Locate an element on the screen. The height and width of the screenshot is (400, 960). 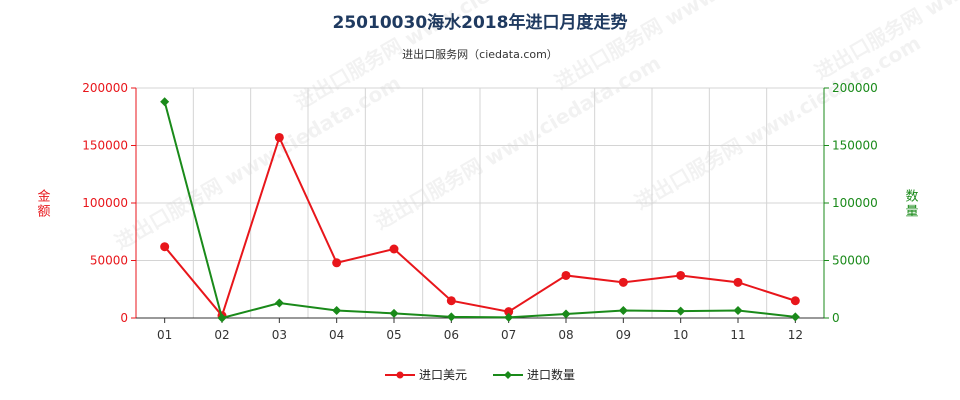
watermark-text-4: 进出口服务网 www.ciedata.com is located at coordinates (698, 47).